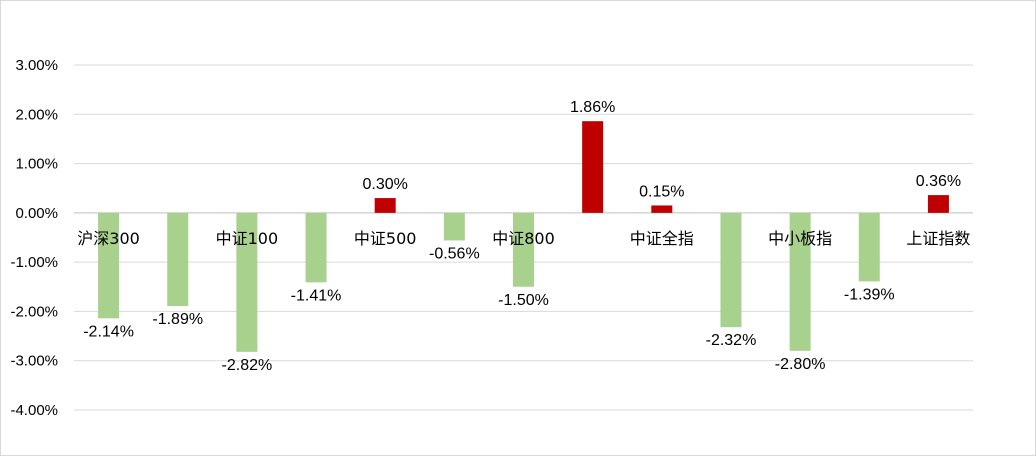 This screenshot has width=1036, height=456. I want to click on category-label: 上证指数, so click(938, 238).